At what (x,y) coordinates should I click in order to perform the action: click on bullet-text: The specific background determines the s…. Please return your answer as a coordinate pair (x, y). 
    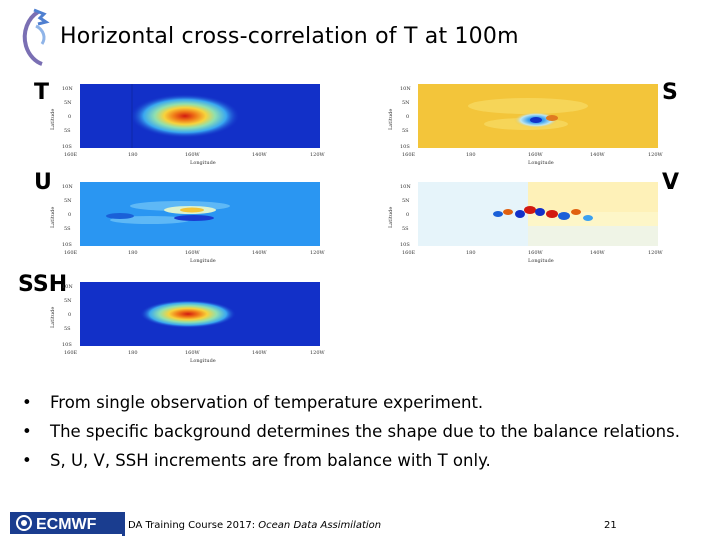
    Looking at the image, I should click on (365, 431).